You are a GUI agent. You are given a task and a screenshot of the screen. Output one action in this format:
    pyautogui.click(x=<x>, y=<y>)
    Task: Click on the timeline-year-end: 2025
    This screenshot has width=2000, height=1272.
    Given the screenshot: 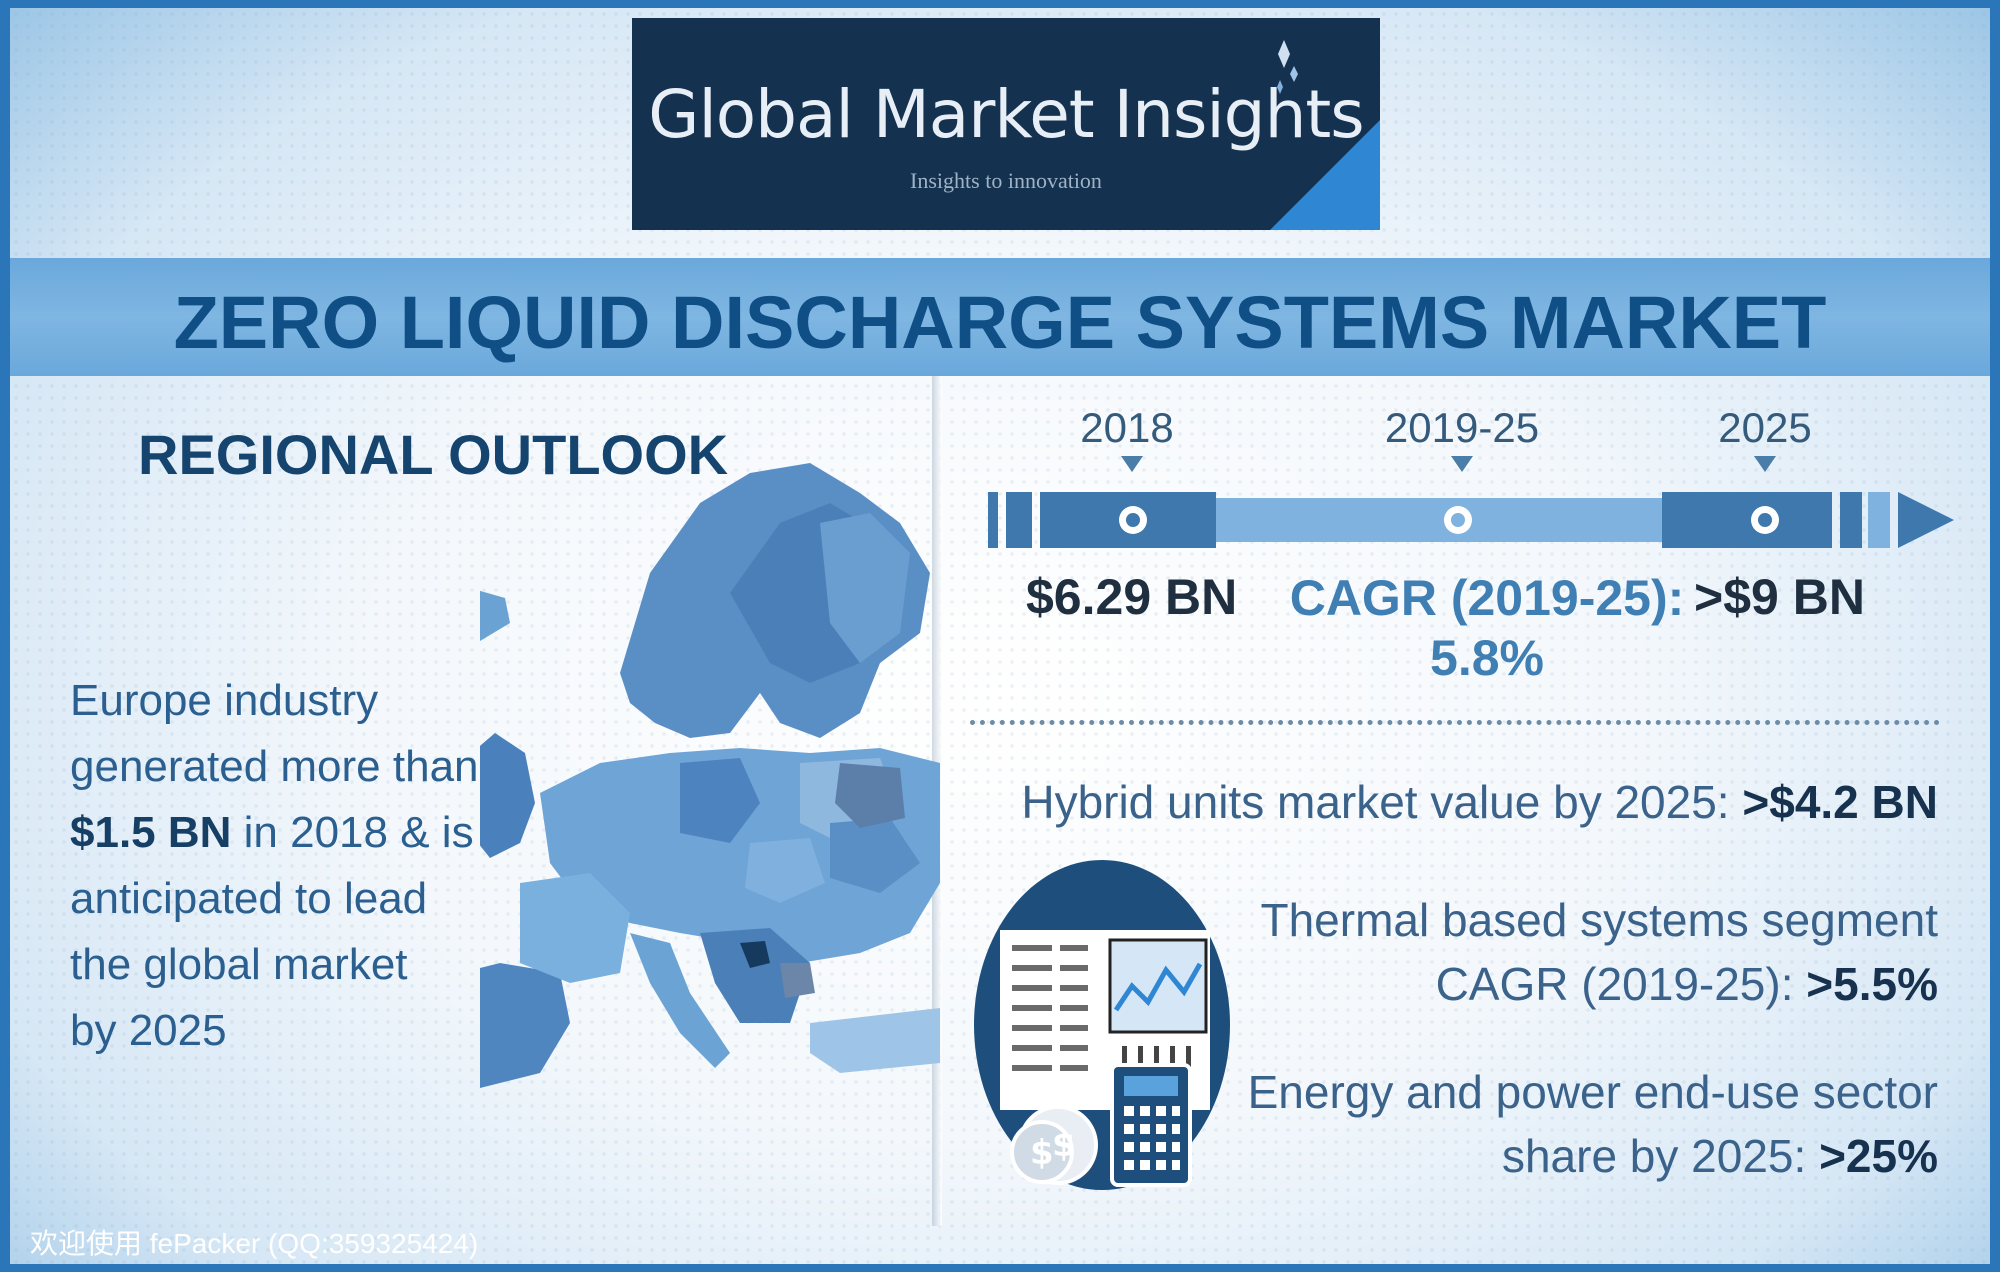 What is the action you would take?
    pyautogui.click(x=1765, y=427)
    